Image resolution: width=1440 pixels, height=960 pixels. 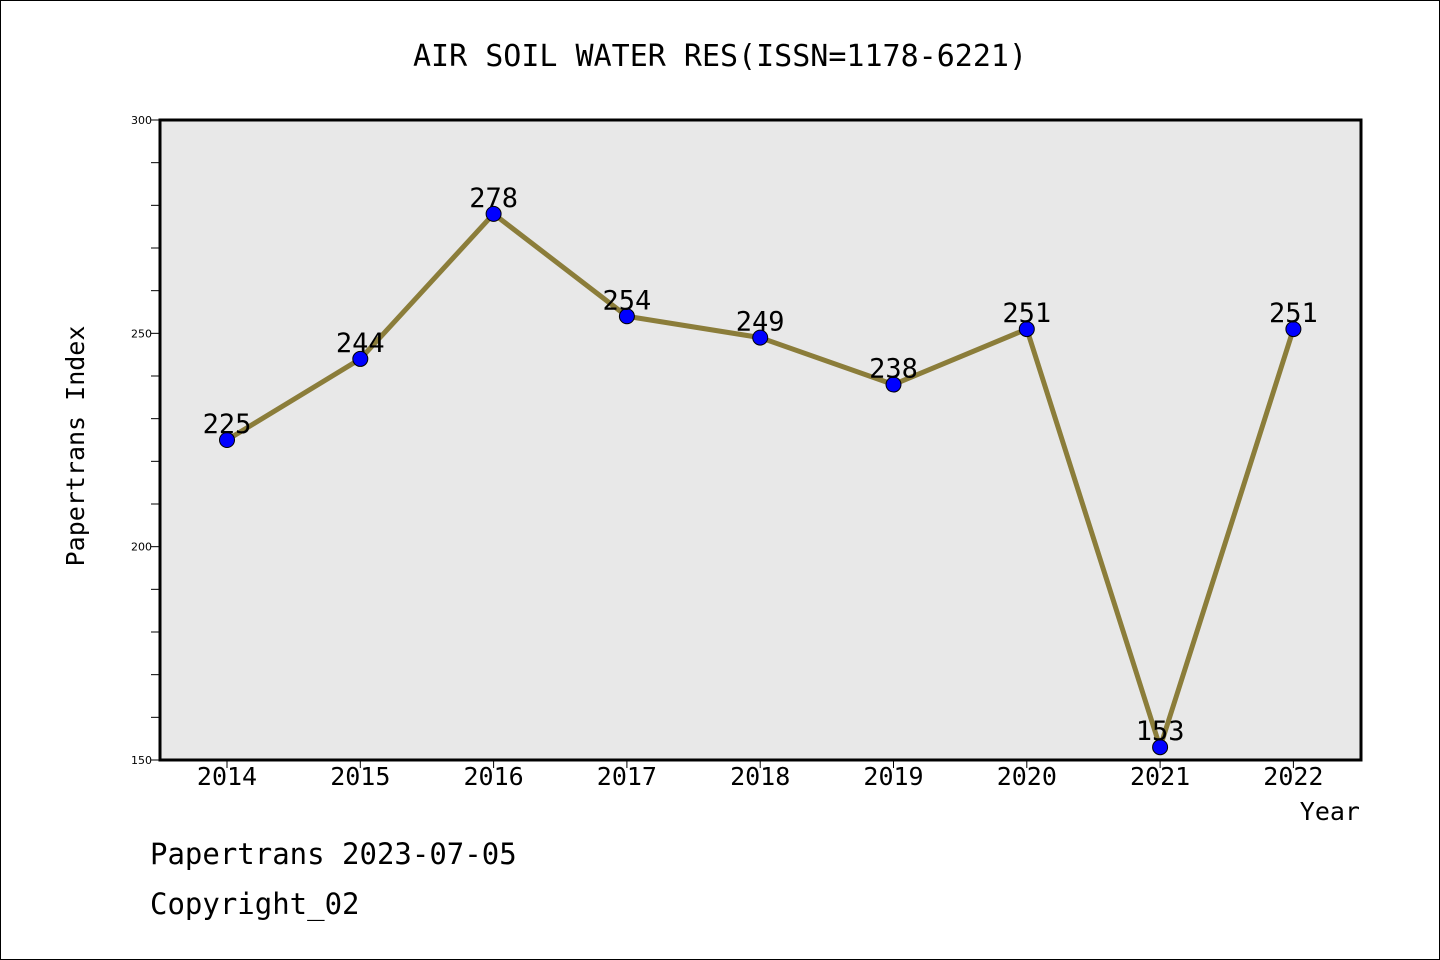 What do you see at coordinates (893, 776) in the screenshot?
I see `x-tick-label: 2019` at bounding box center [893, 776].